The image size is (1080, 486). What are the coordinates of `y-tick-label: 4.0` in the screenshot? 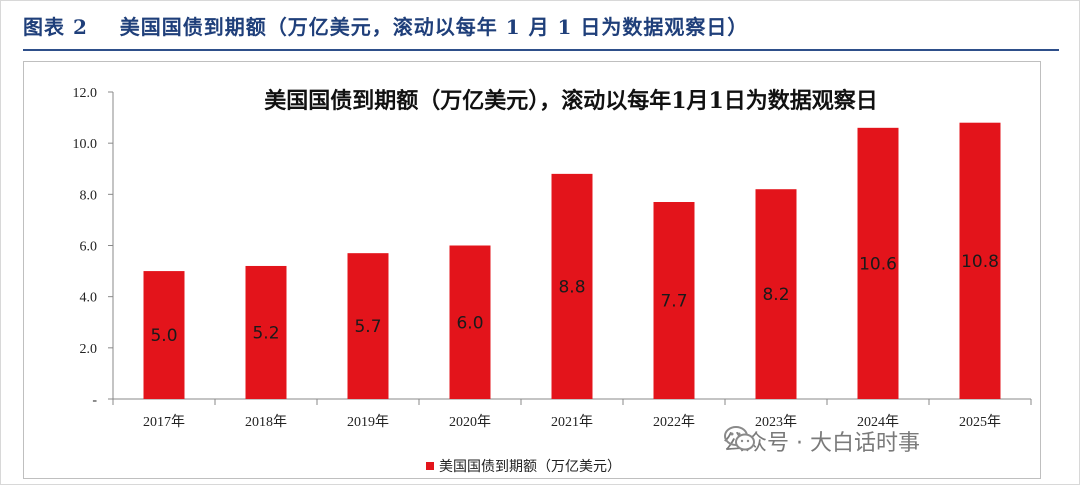 It's located at (89, 298).